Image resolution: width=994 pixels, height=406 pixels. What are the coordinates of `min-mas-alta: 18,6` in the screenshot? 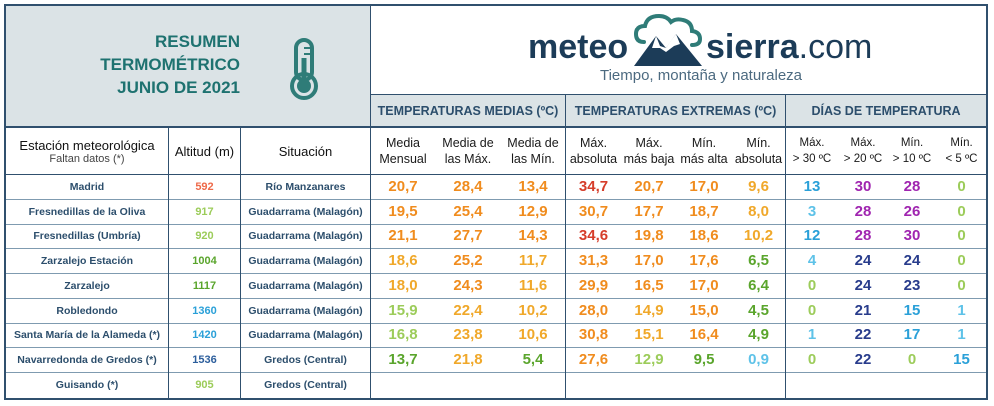 It's located at (704, 236).